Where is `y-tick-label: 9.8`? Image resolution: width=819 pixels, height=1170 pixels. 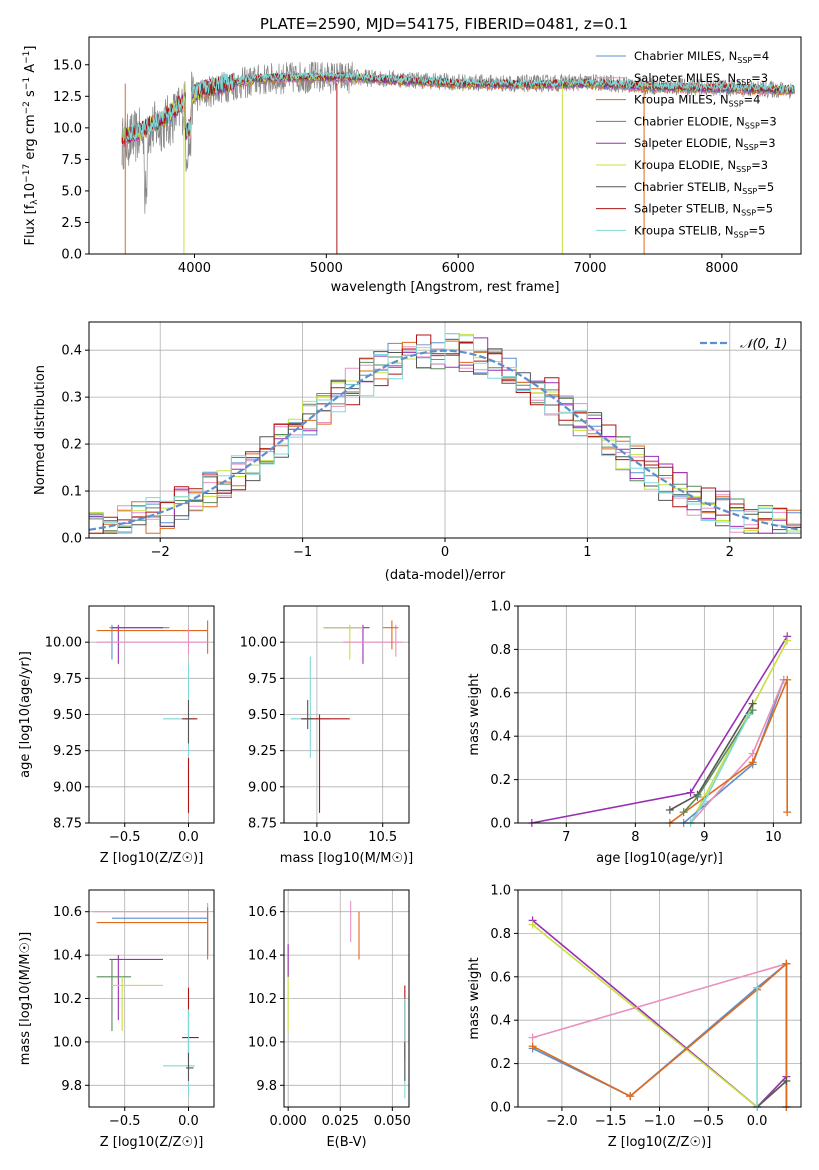
y-tick-label: 9.8 is located at coordinates (266, 1086).